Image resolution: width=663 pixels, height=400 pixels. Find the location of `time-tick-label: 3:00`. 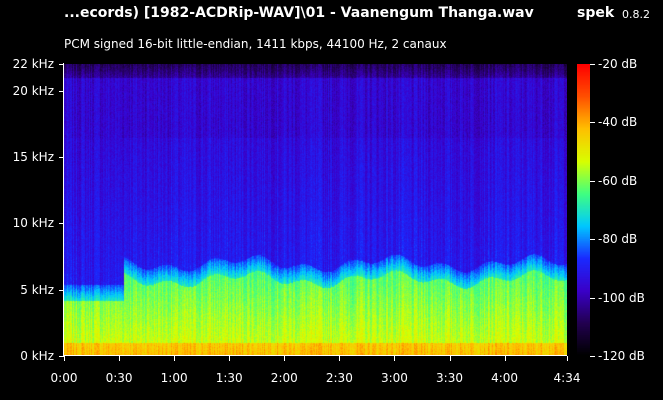

time-tick-label: 3:00 is located at coordinates (394, 378).